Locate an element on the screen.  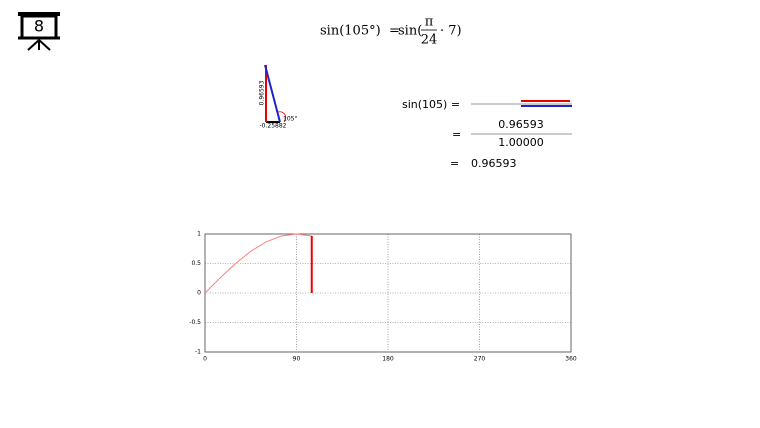
x-tick-label: 90 is located at coordinates (297, 359).